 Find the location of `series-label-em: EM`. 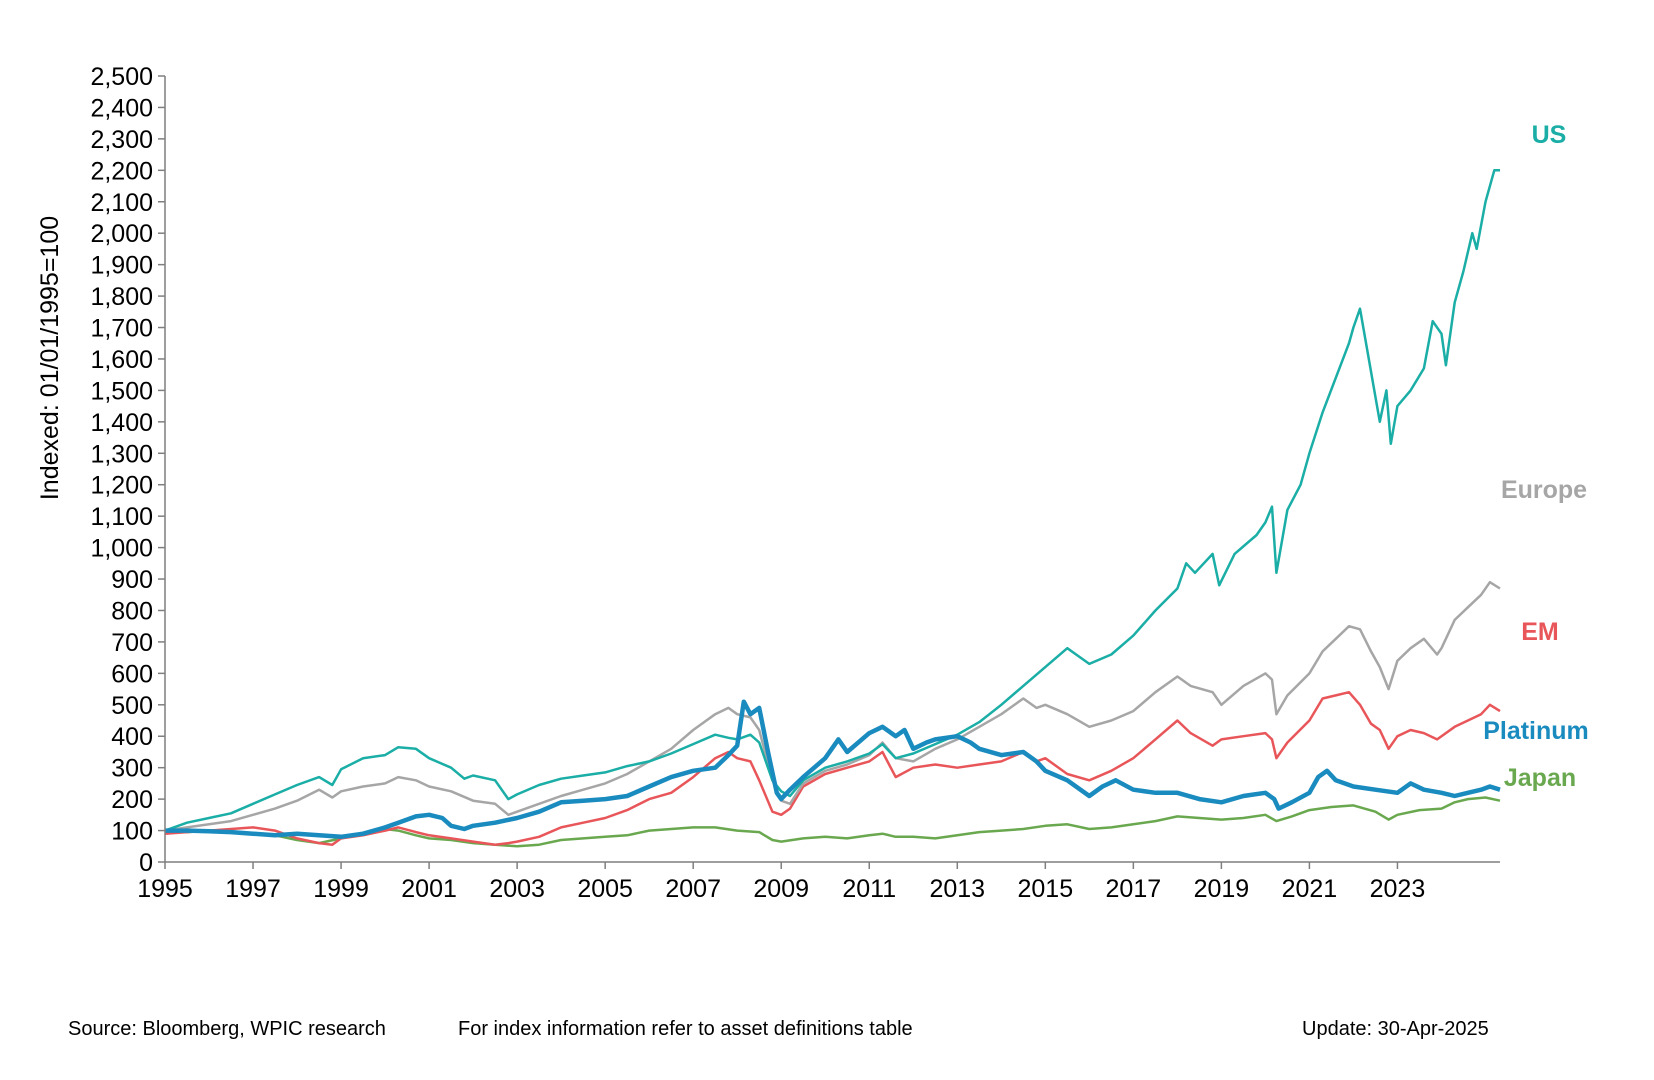

series-label-em: EM is located at coordinates (1540, 632).